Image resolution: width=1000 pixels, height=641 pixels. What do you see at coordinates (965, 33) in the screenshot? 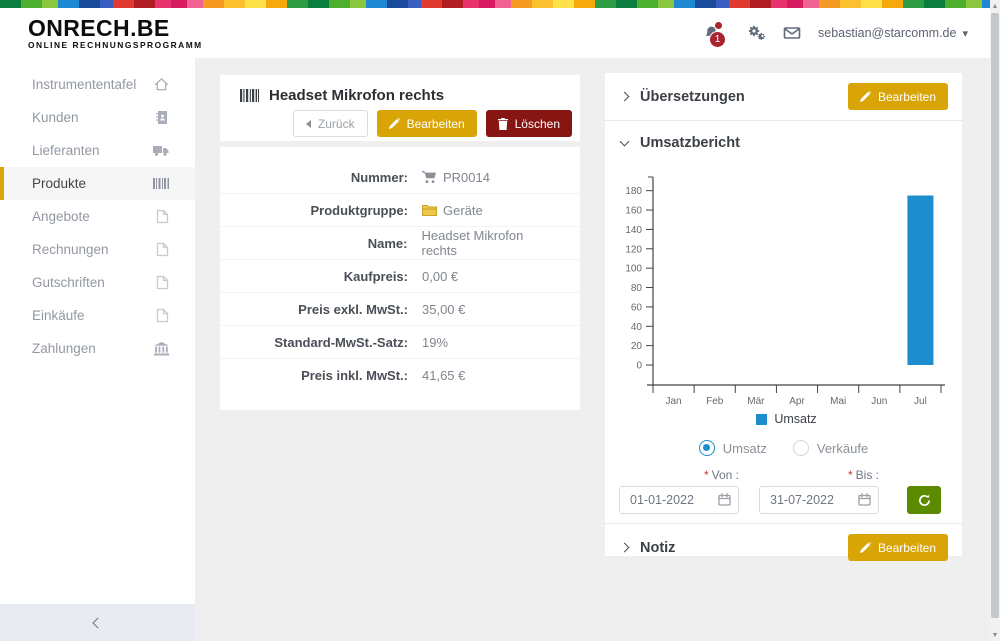
I see `chevron-down-icon: ▾` at bounding box center [965, 33].